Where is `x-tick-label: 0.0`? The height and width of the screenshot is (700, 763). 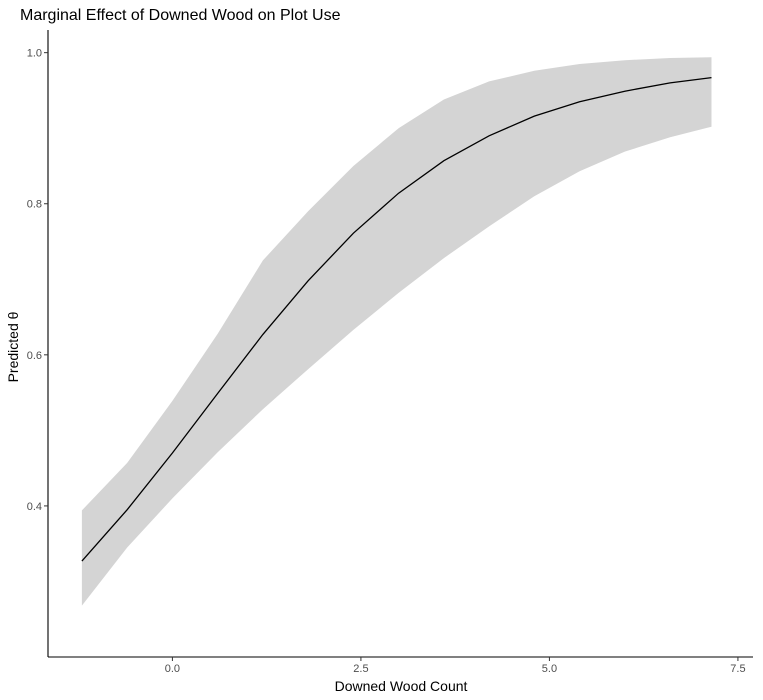 x-tick-label: 0.0 is located at coordinates (172, 669).